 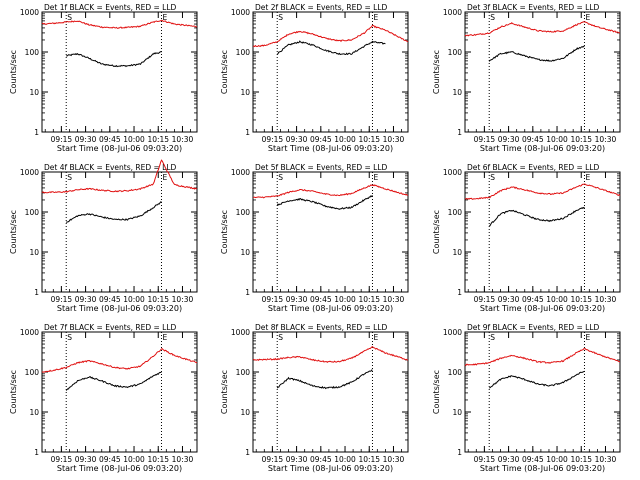 I want to click on panel-title: Det 9f BLACK = Events, RED = LLD, so click(x=533, y=327).